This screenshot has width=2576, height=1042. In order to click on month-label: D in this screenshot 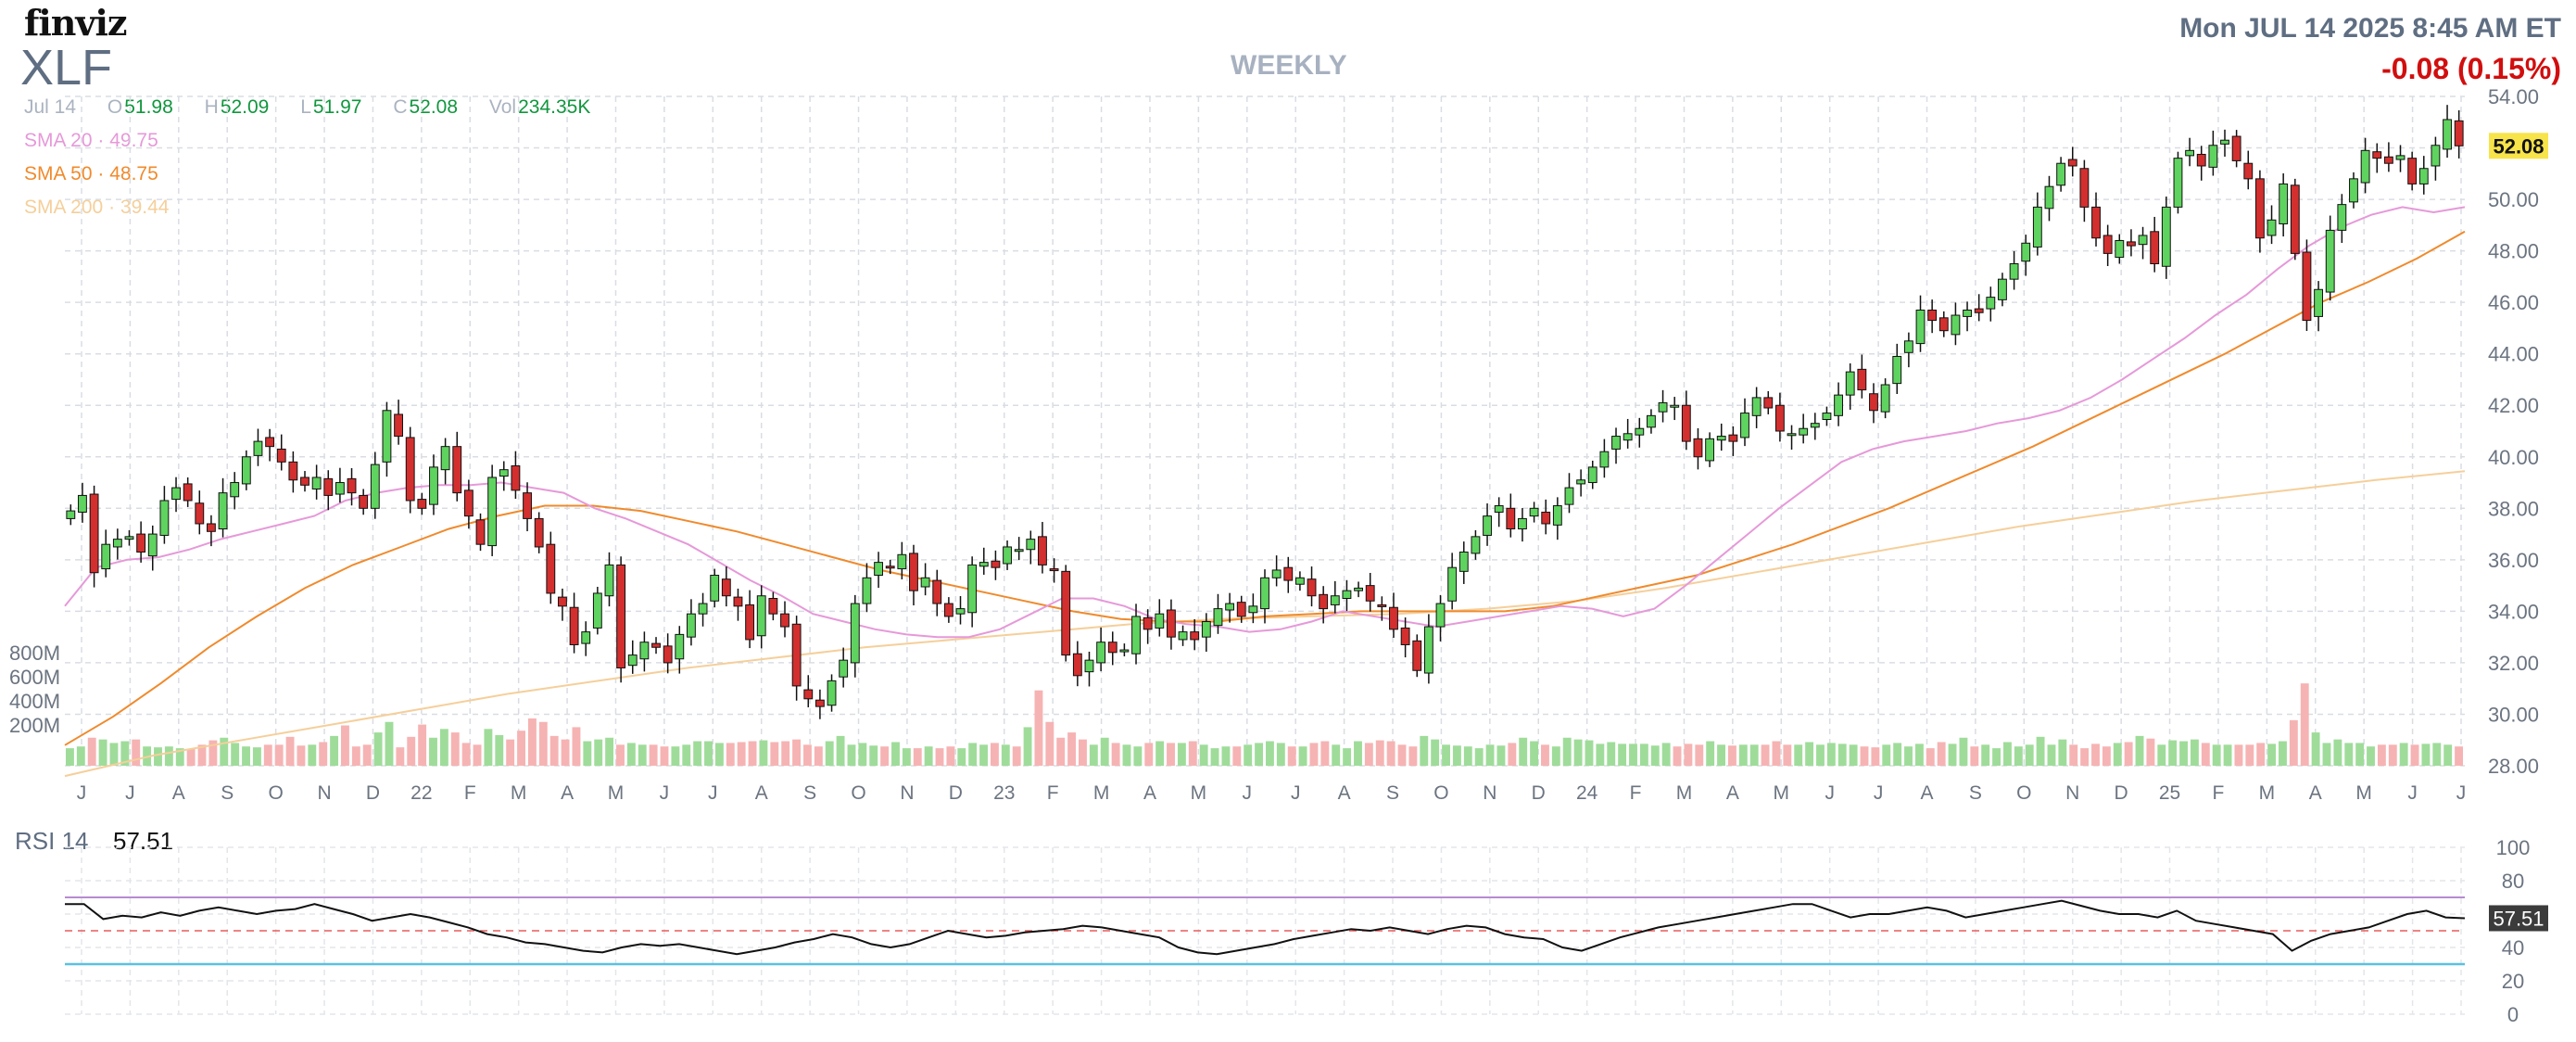, I will do `click(2121, 793)`.